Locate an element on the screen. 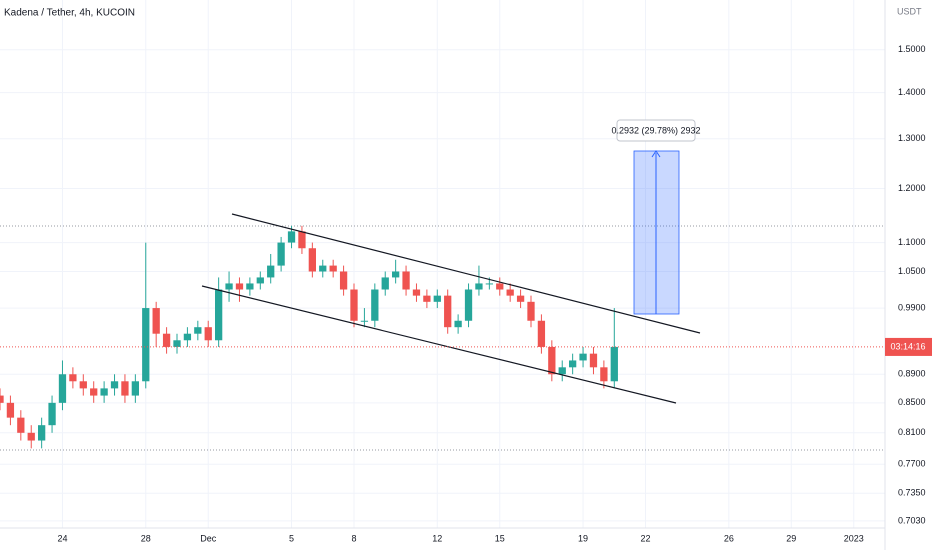 This screenshot has height=550, width=932. channel-lower is located at coordinates (439, 344).